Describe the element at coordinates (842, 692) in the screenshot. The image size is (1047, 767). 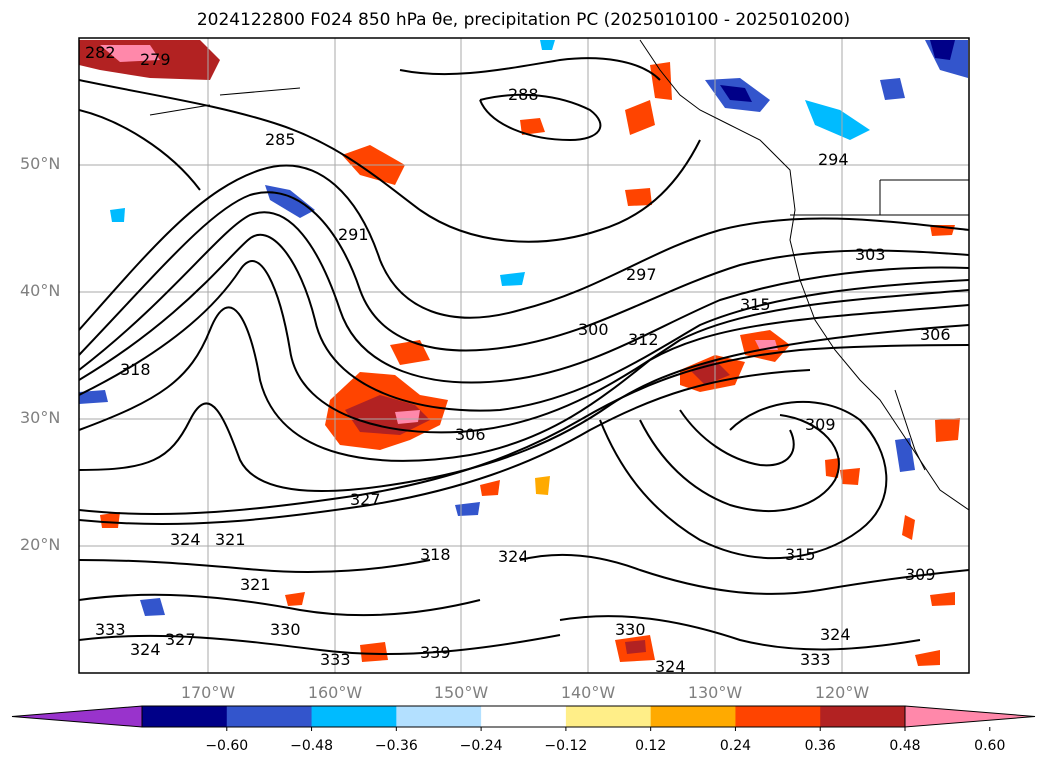
I see `lon-label-120w: 120°W` at that location.